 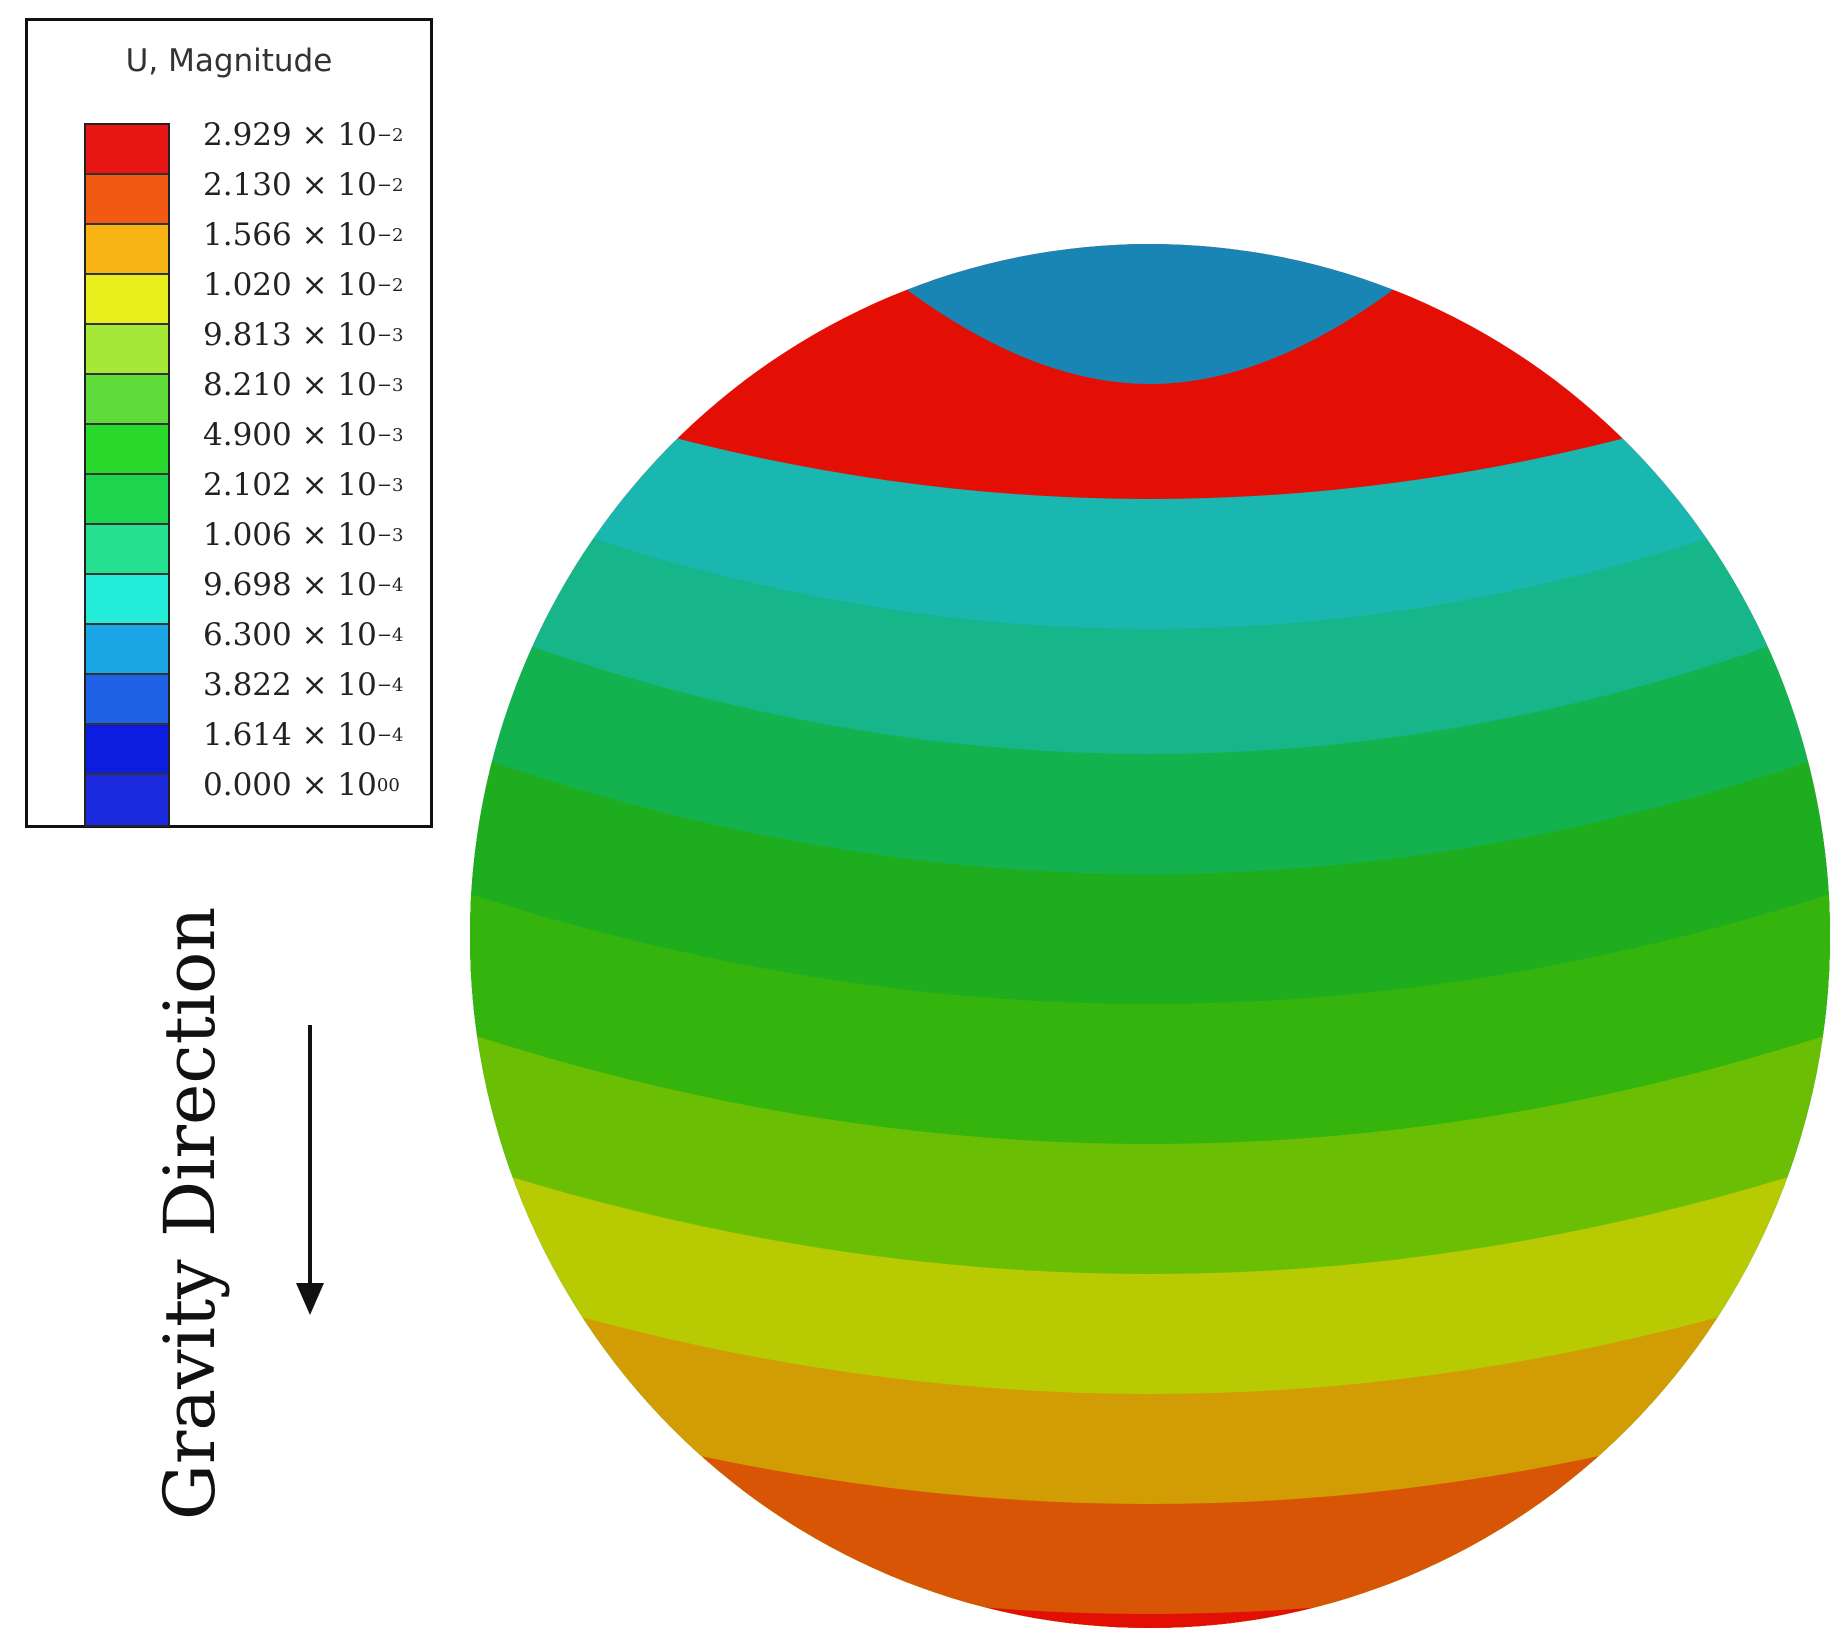 What do you see at coordinates (388, 785) in the screenshot?
I see `legend-exponent: 00` at bounding box center [388, 785].